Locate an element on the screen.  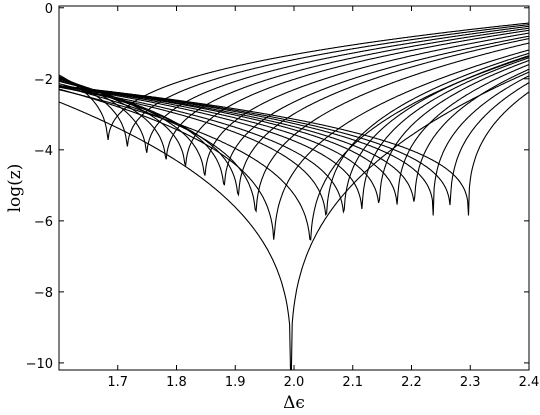
x-tick-label: 2.1 is located at coordinates (352, 382).